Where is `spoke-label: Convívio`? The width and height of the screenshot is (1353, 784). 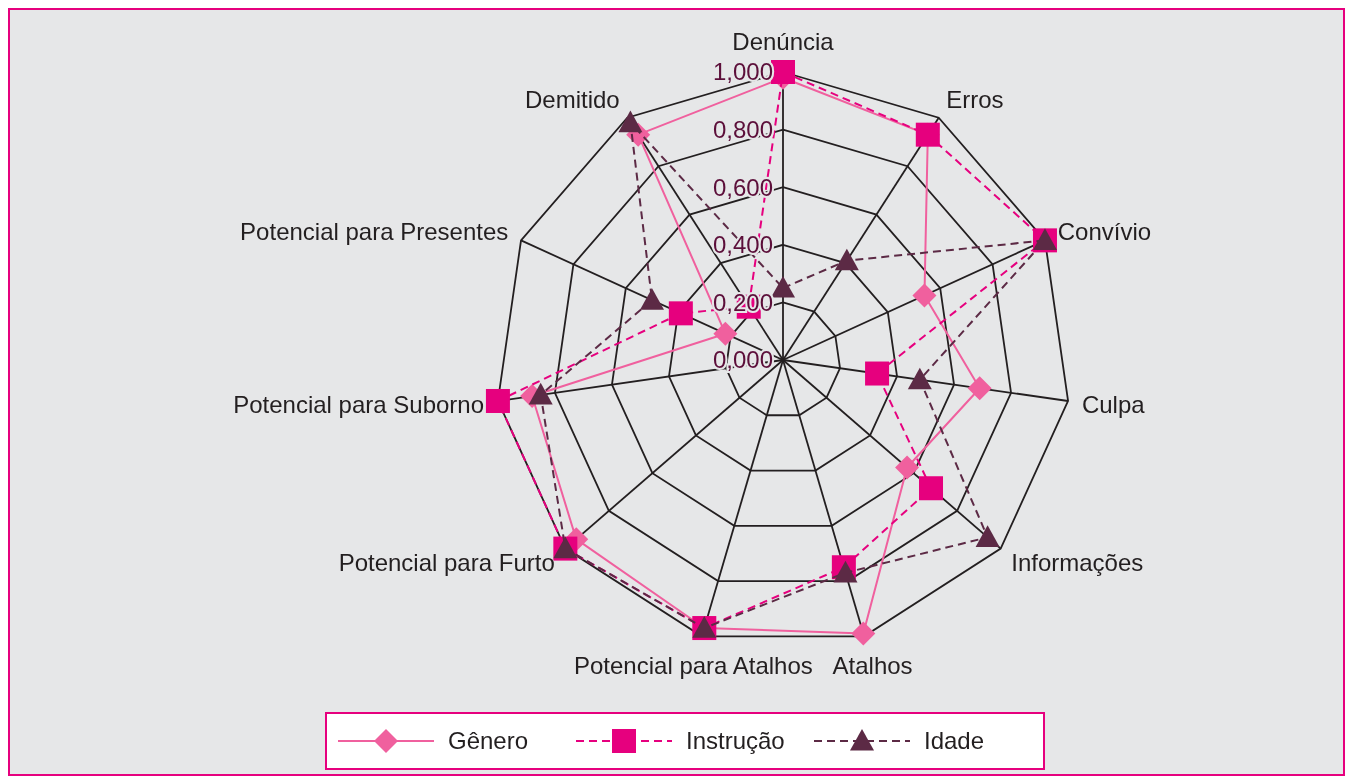
spoke-label: Convívio is located at coordinates (1104, 231).